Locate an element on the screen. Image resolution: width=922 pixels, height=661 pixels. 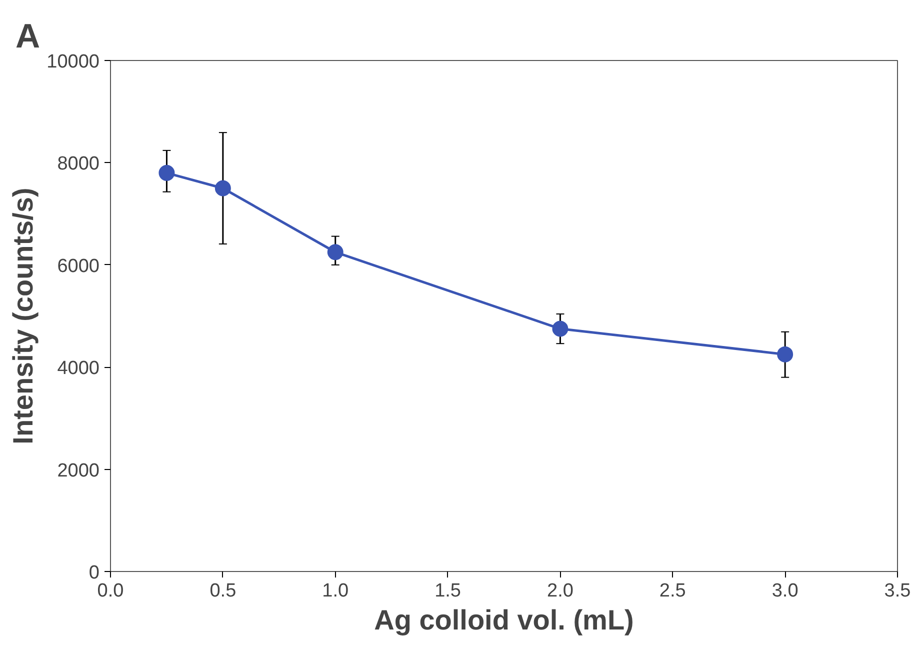
x-tick-label: 3.5 is located at coordinates (897, 591).